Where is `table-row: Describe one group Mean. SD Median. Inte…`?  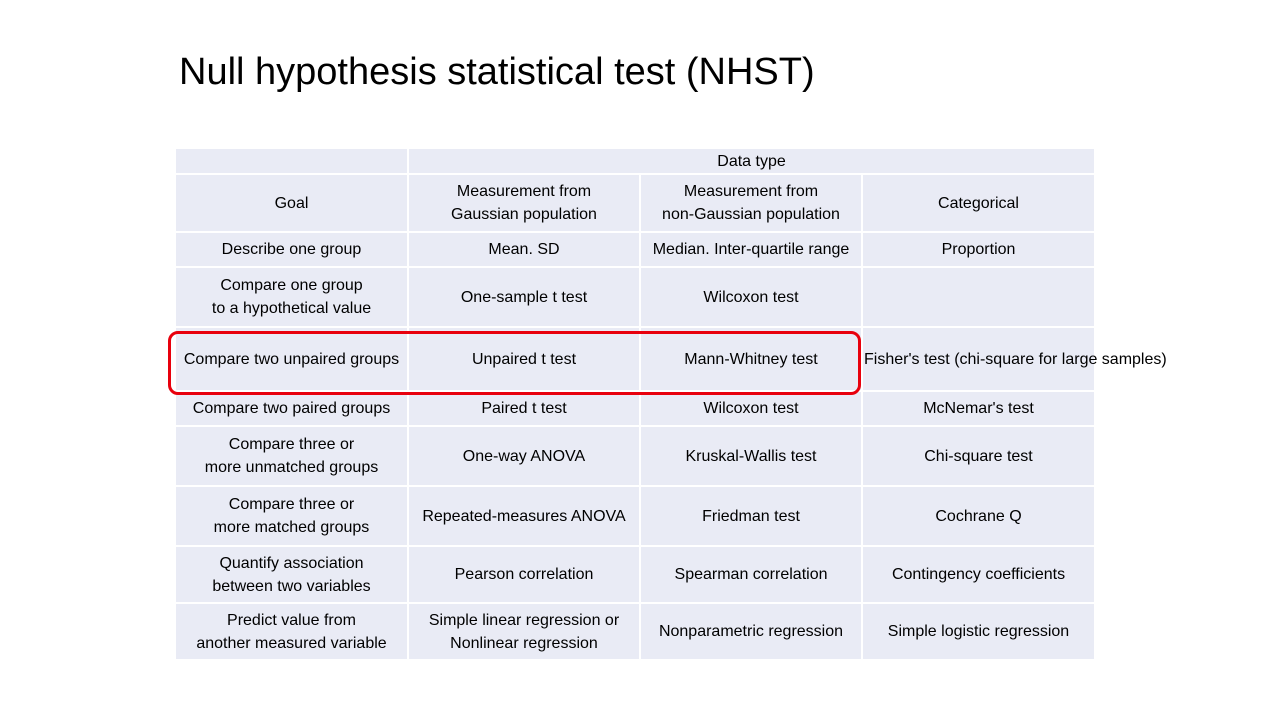
table-row: Describe one group Mean. SD Median. Inte… is located at coordinates (635, 249).